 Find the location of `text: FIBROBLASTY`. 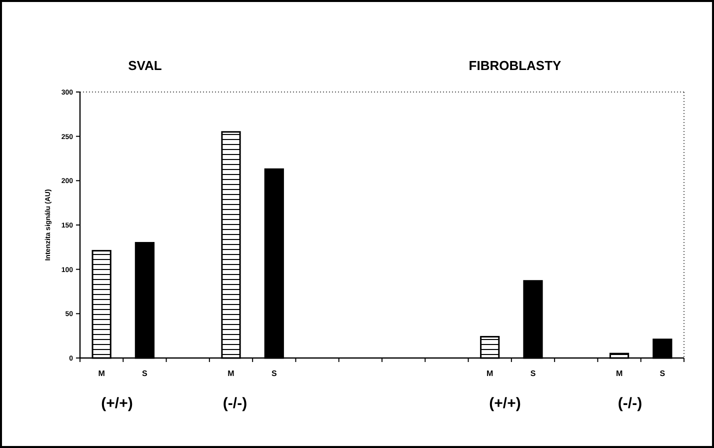

text: FIBROBLASTY is located at coordinates (515, 65).